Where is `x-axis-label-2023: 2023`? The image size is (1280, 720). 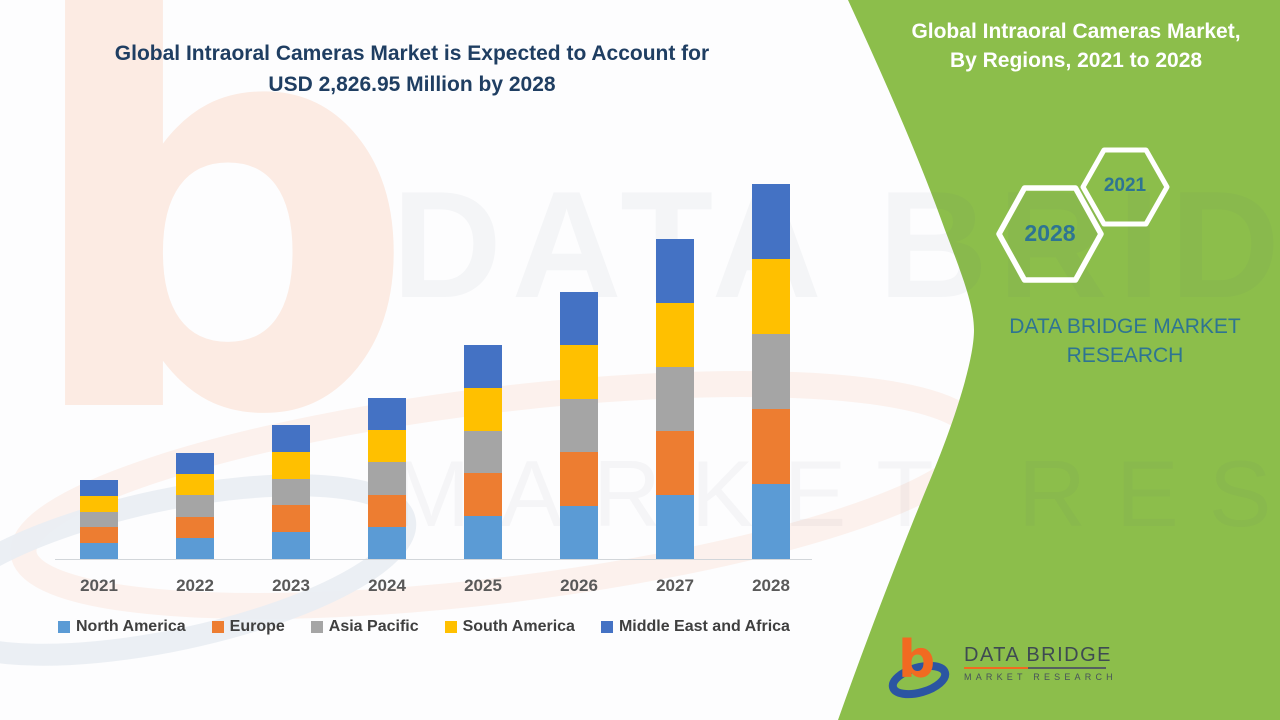 x-axis-label-2023: 2023 is located at coordinates (291, 585).